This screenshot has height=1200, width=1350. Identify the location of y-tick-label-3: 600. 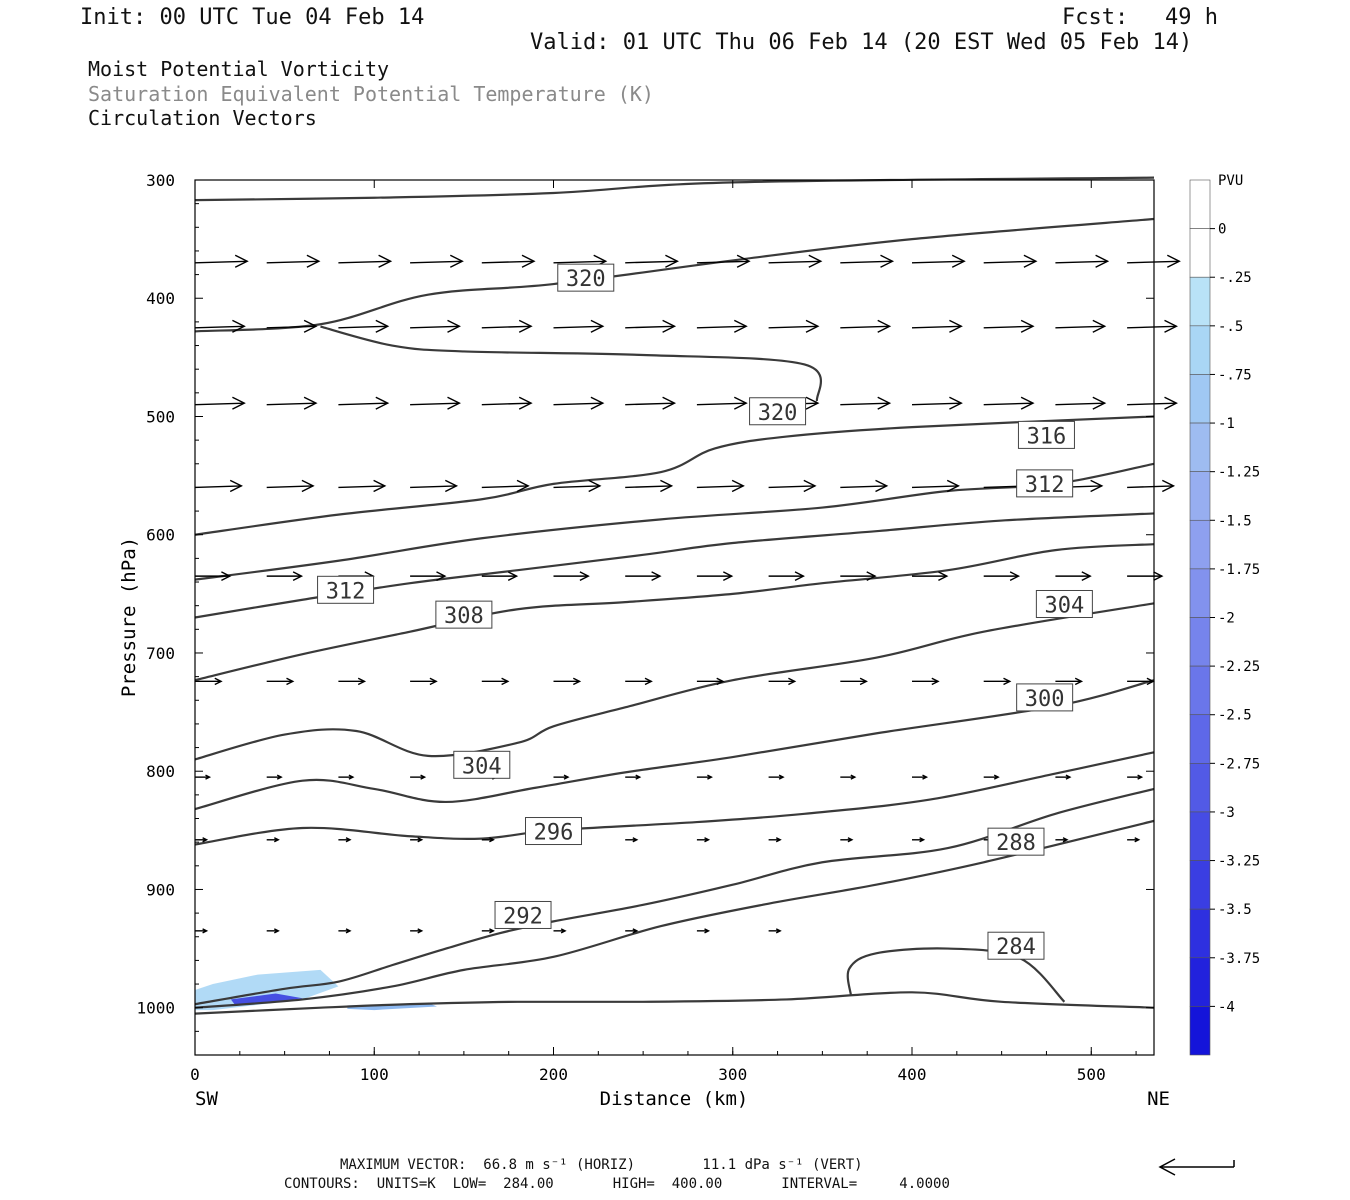
(160, 535).